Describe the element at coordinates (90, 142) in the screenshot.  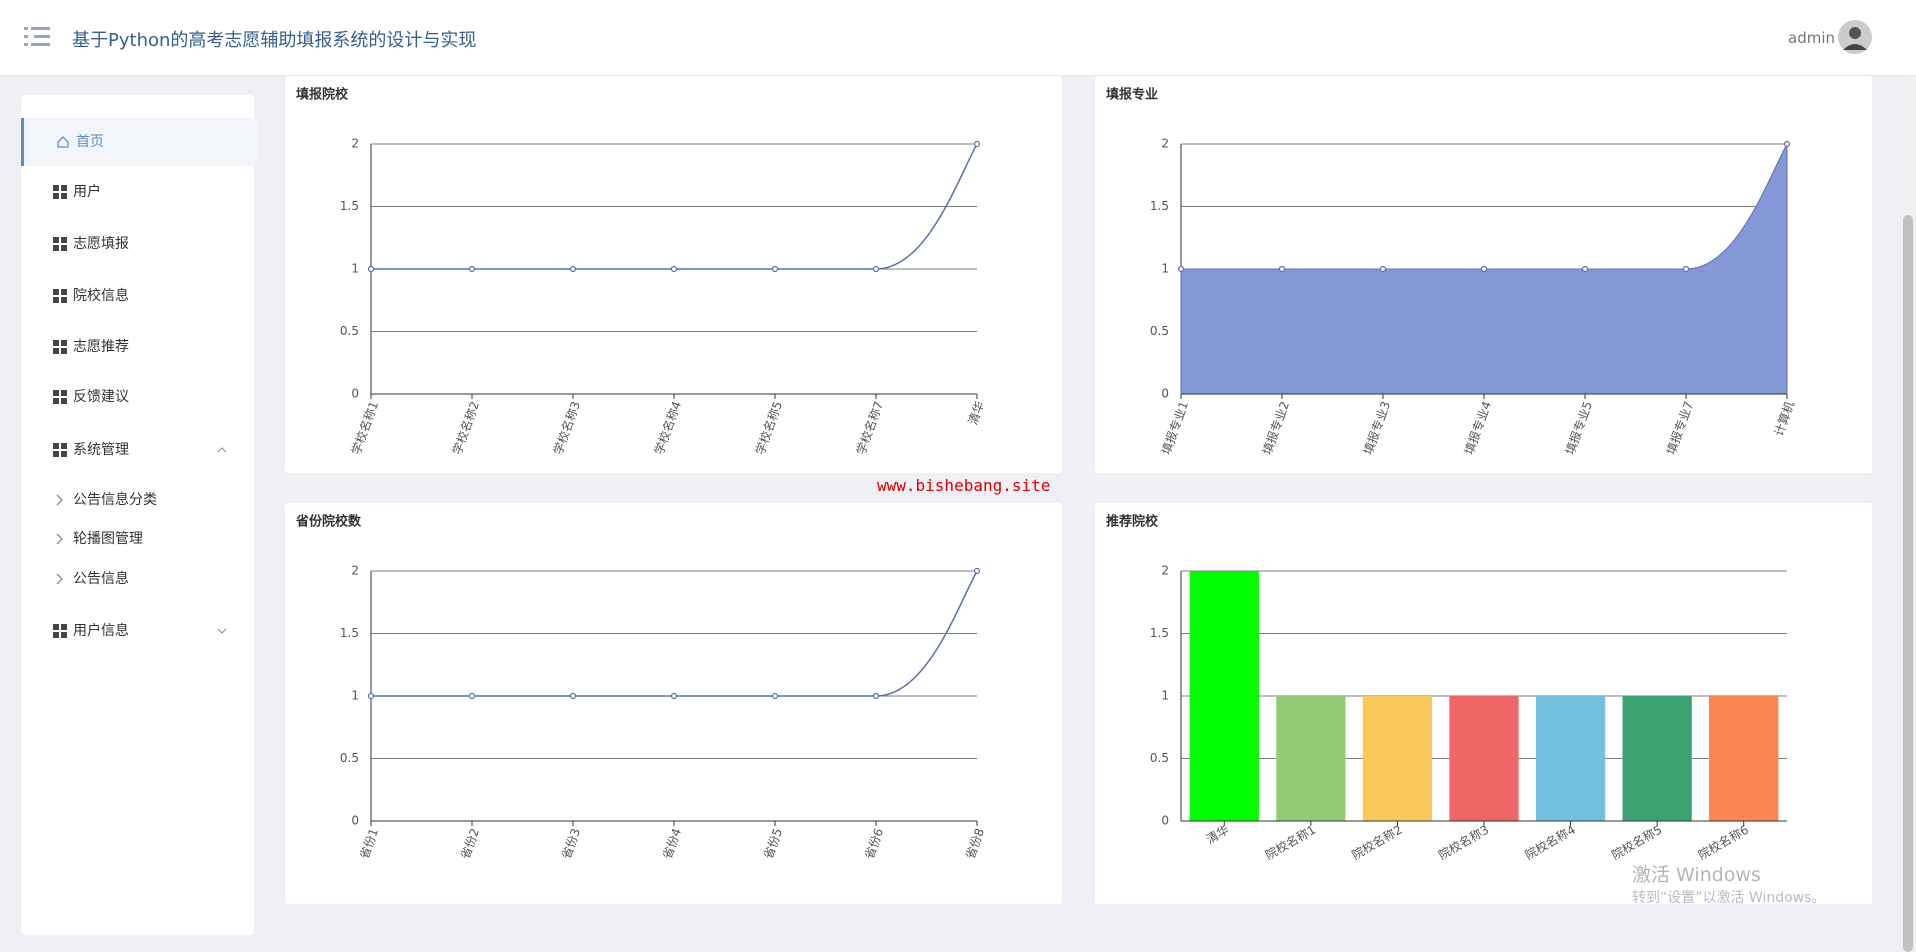
I see `menu-label: 首页` at that location.